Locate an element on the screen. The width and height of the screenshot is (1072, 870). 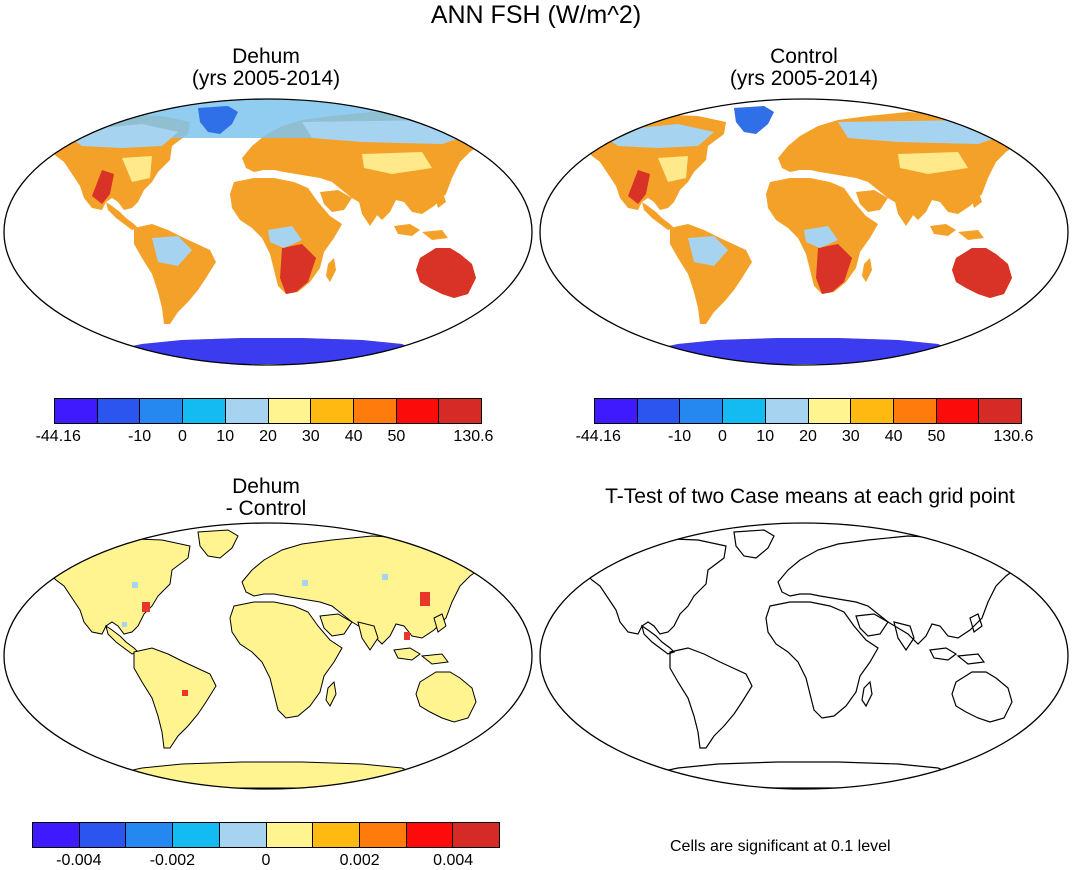
colorbar-dehum-tick-label: -10 is located at coordinates (140, 436).